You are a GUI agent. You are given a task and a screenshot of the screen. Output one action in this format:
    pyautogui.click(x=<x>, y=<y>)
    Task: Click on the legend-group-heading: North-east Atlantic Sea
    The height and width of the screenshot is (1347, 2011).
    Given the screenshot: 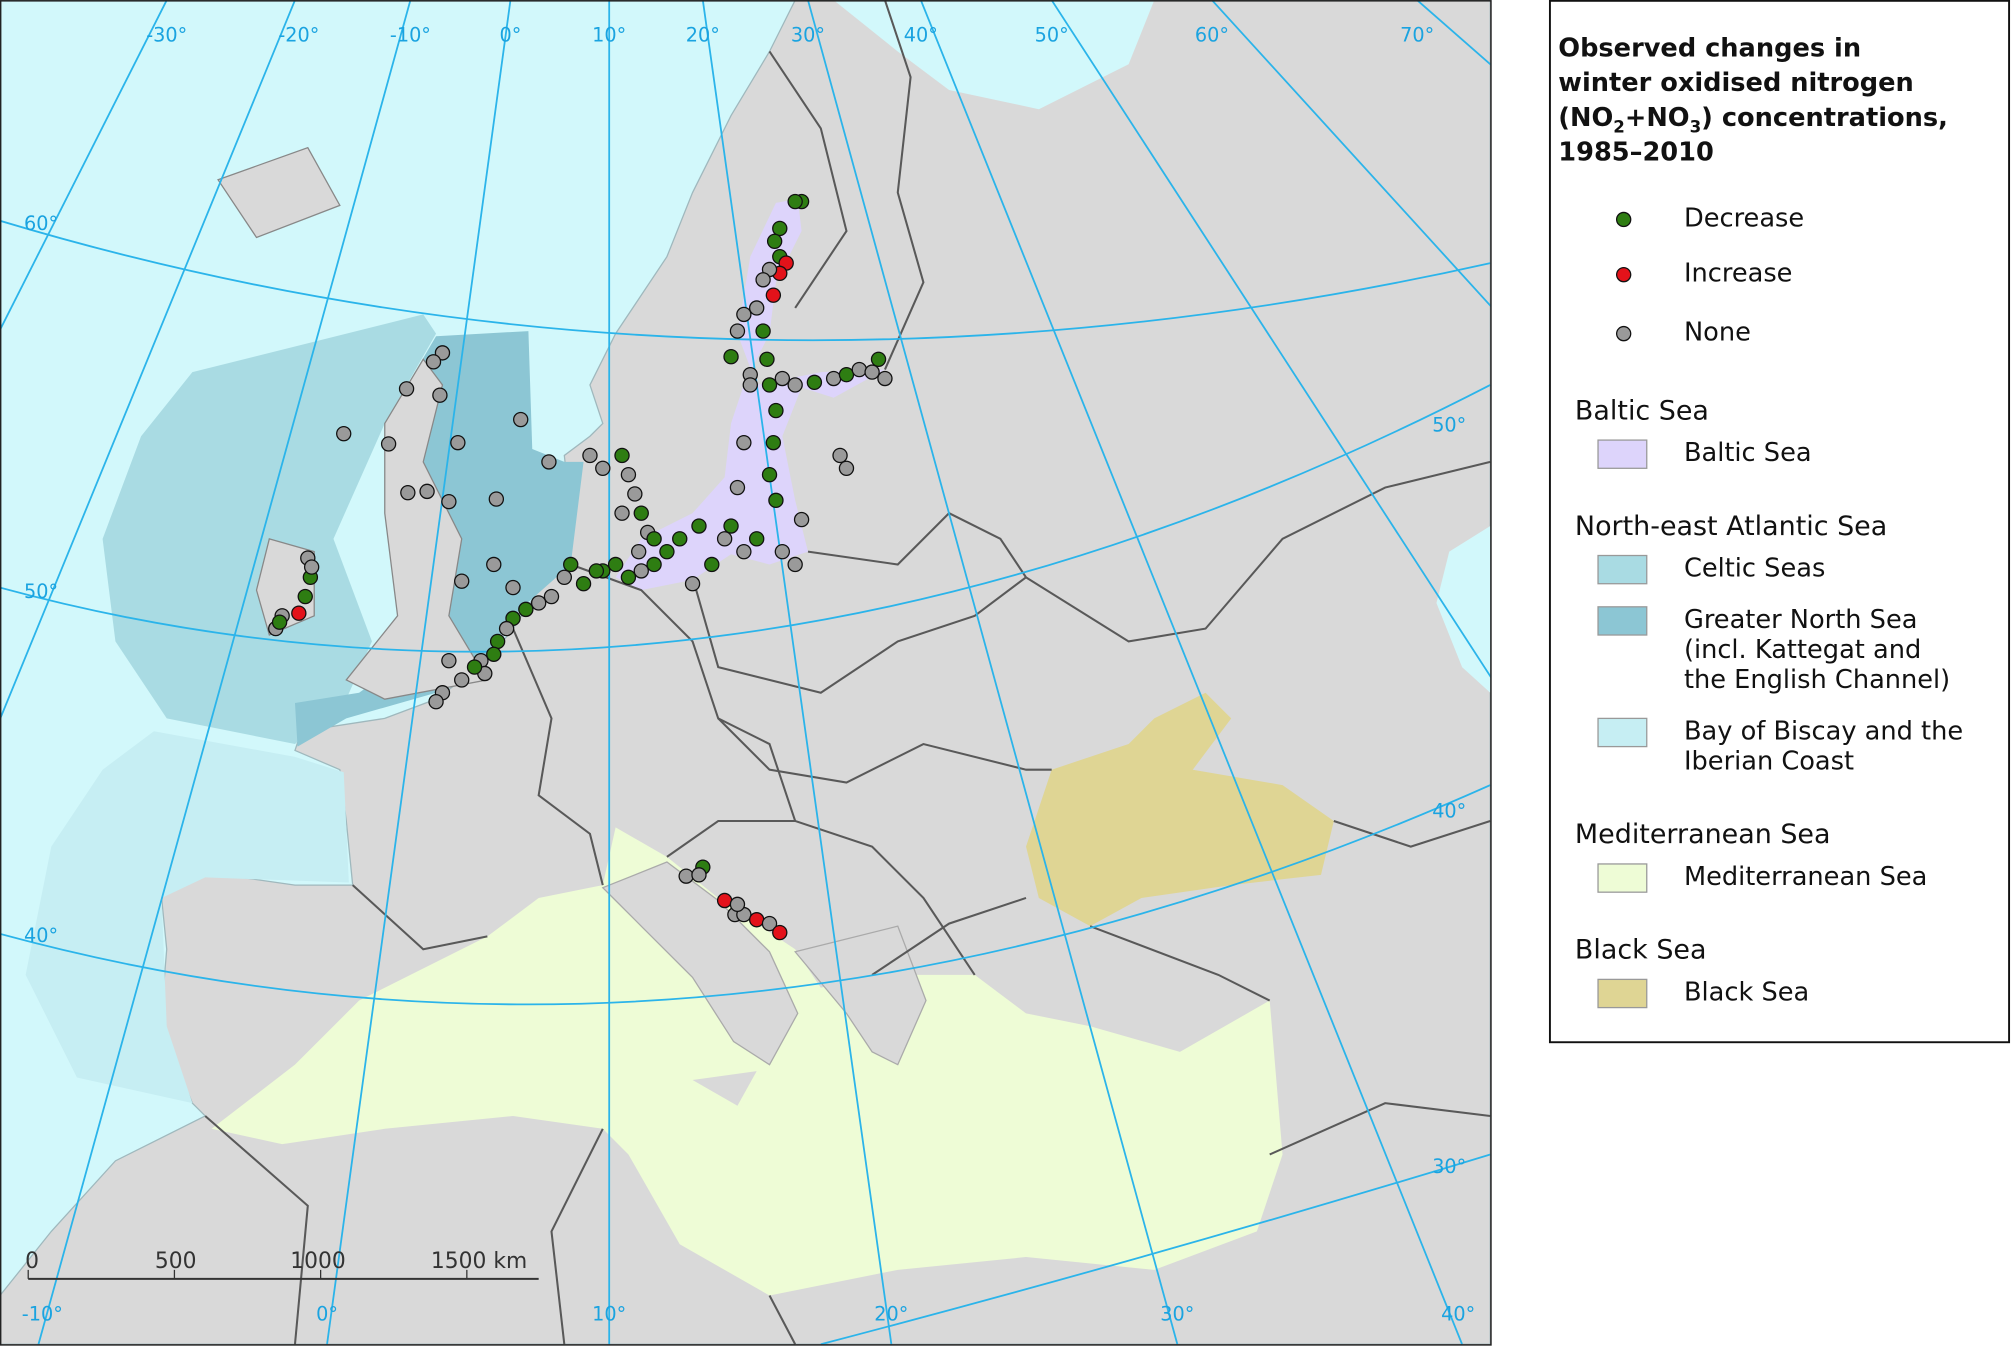 What is the action you would take?
    pyautogui.click(x=1731, y=526)
    